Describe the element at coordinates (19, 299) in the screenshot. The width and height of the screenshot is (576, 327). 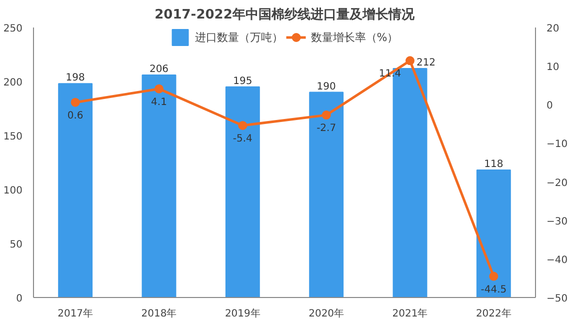
I see `y-tick-label: 0` at that location.